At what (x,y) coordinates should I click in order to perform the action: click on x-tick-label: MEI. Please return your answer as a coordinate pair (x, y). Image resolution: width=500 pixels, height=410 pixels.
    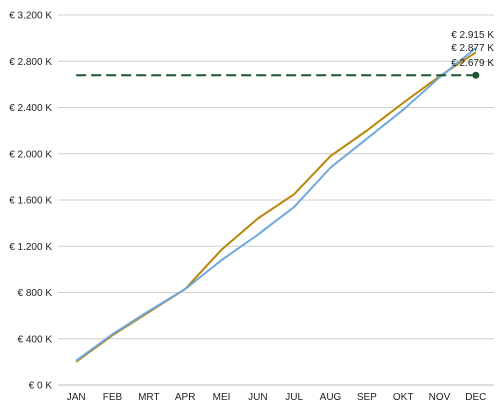
    Looking at the image, I should click on (222, 397).